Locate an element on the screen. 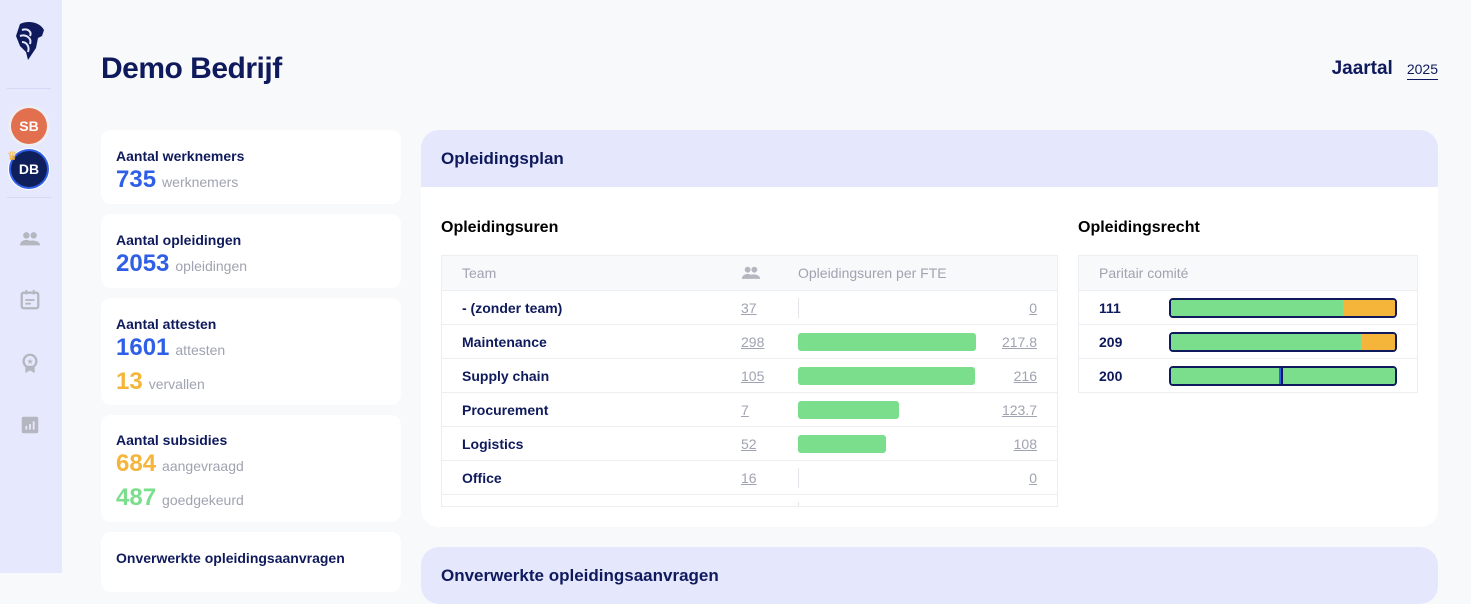 The image size is (1471, 604). stat-unit: goedgekeurd is located at coordinates (203, 500).